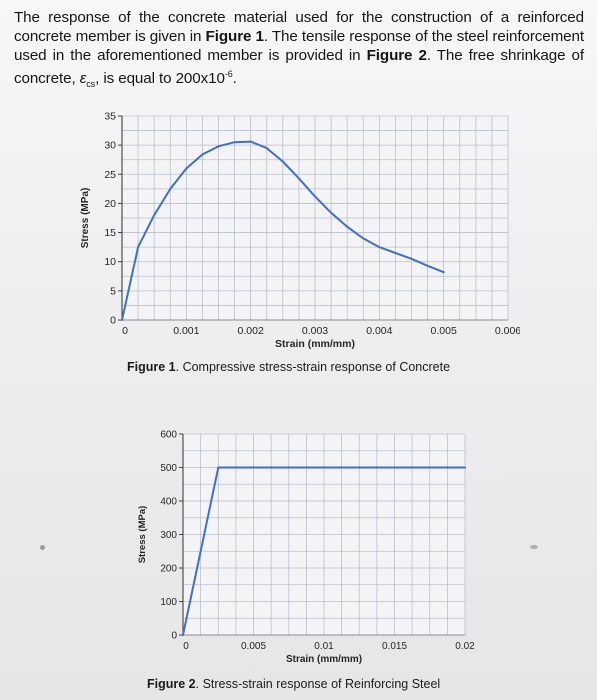 This screenshot has width=597, height=700. What do you see at coordinates (379, 331) in the screenshot?
I see `x-tick-label: 0.004` at bounding box center [379, 331].